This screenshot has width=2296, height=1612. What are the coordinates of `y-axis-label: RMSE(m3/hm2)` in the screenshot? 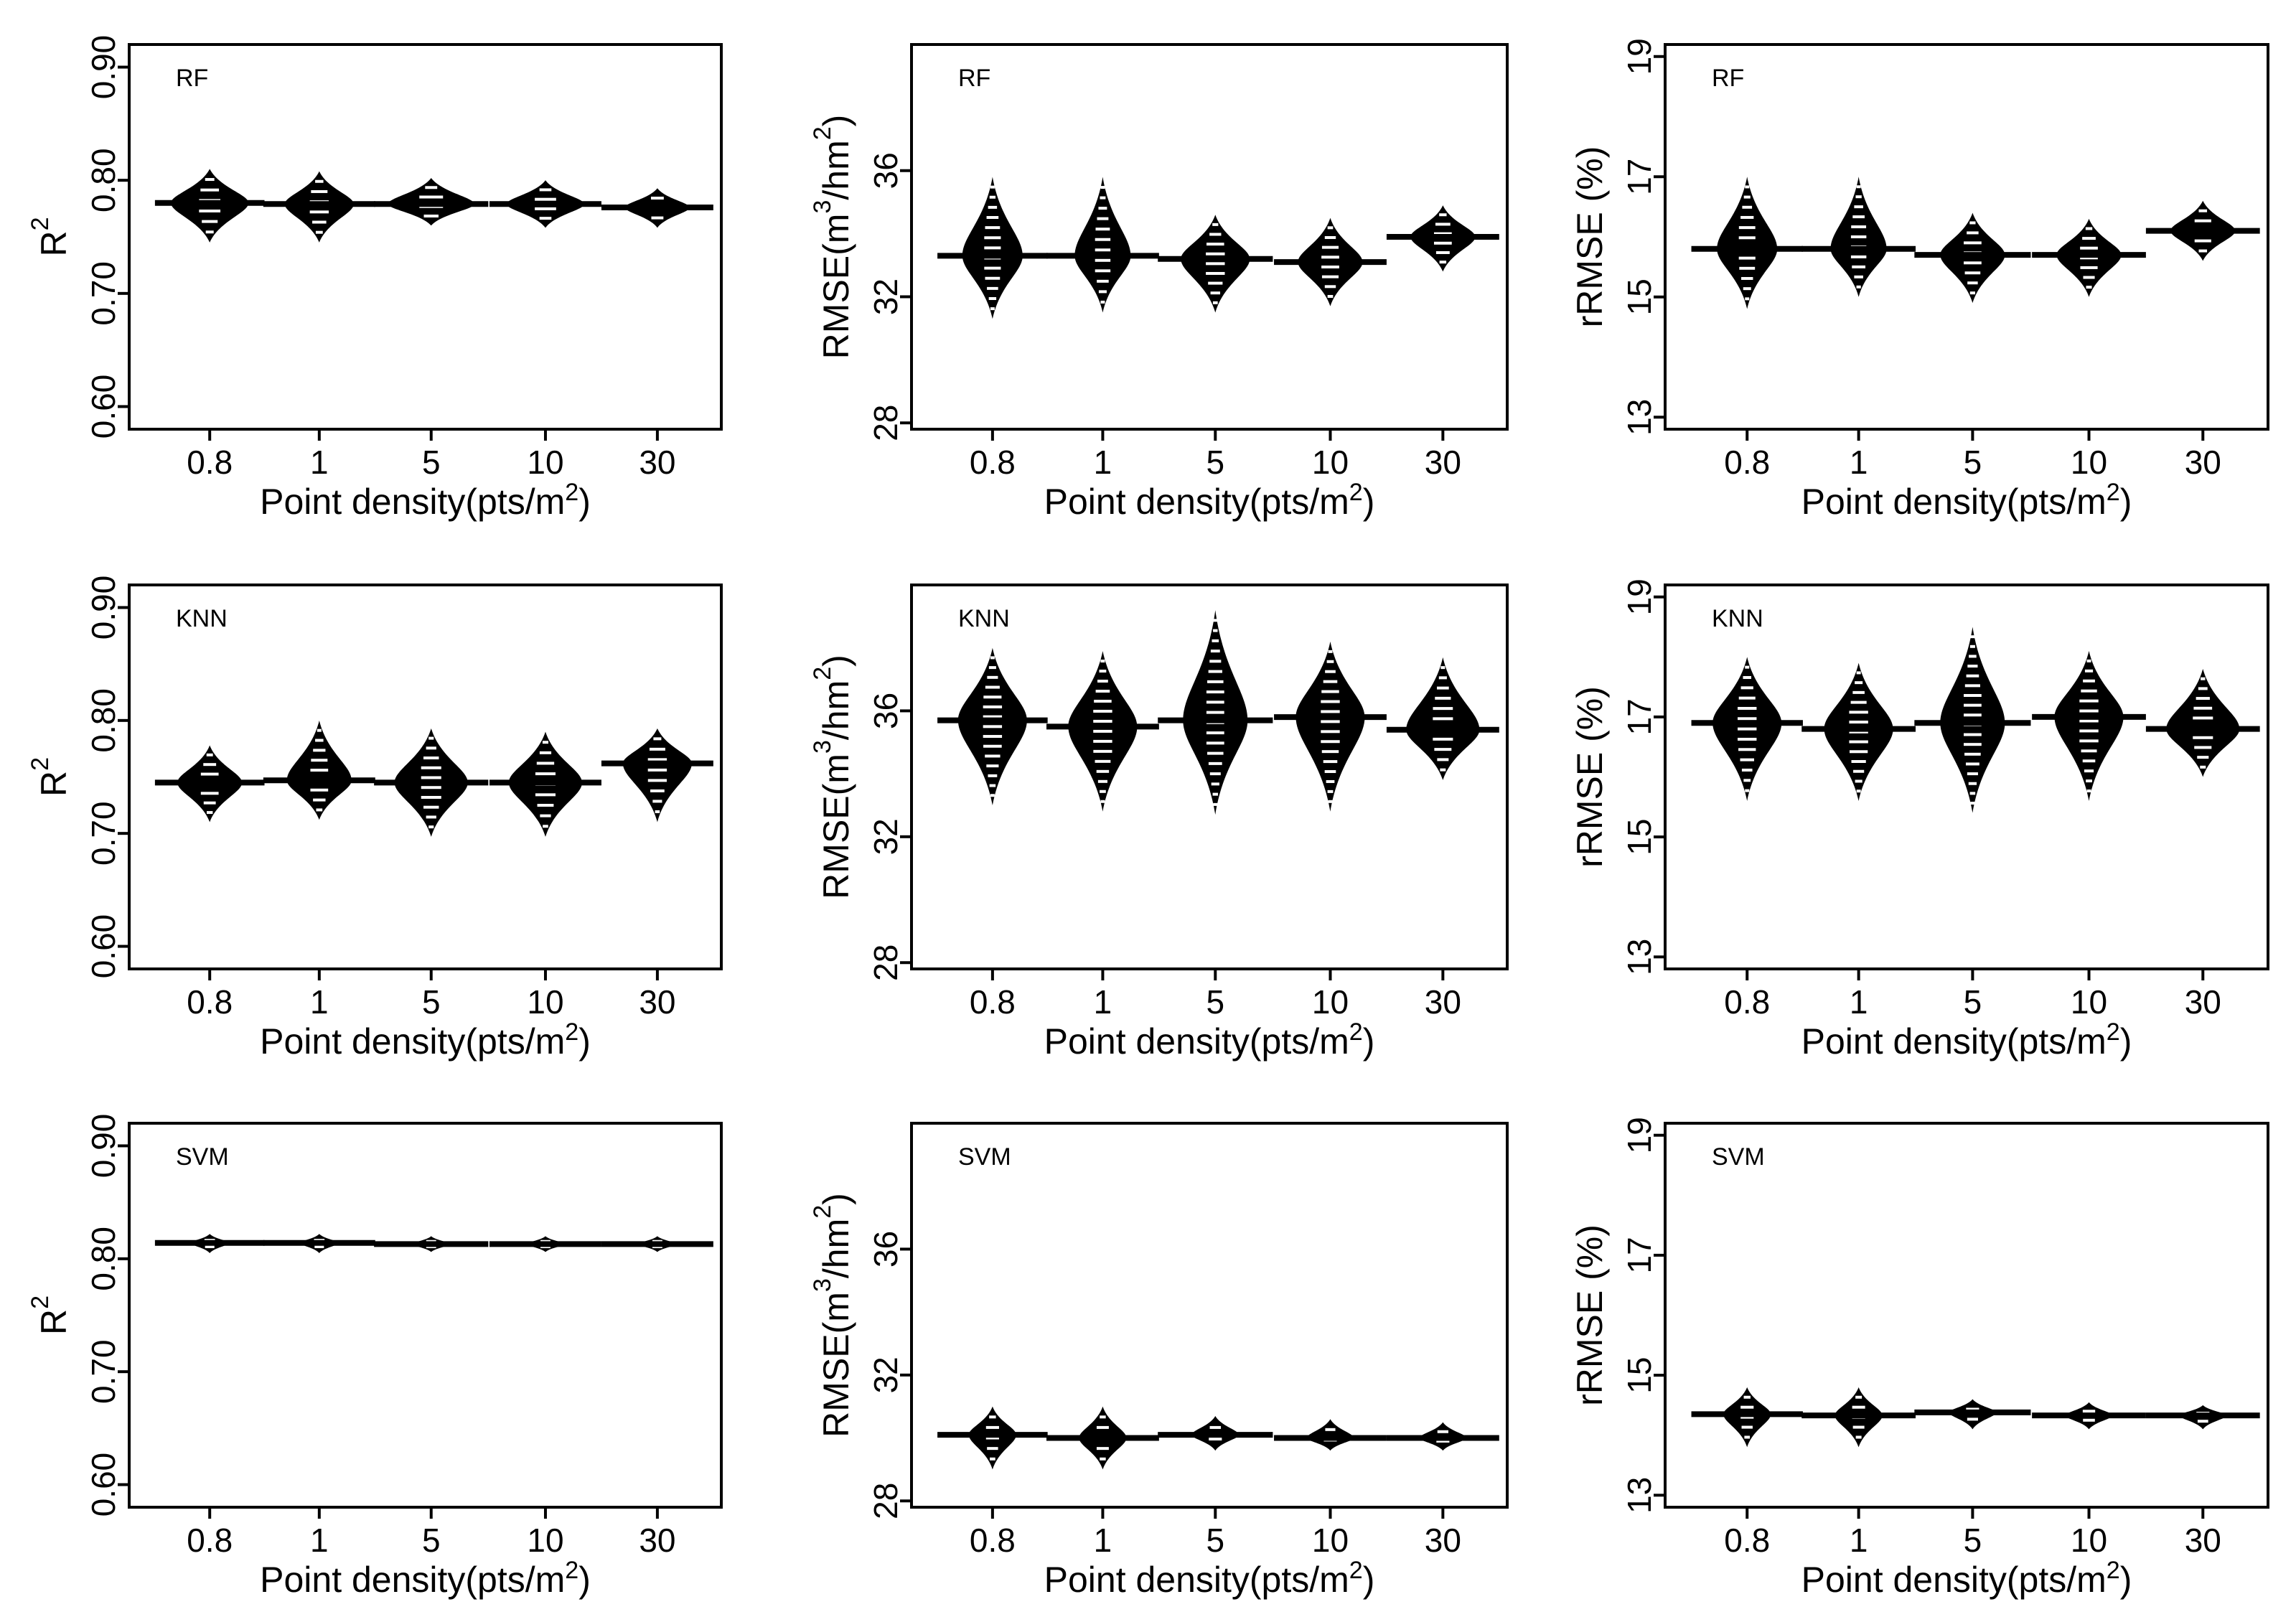 It's located at (832, 1315).